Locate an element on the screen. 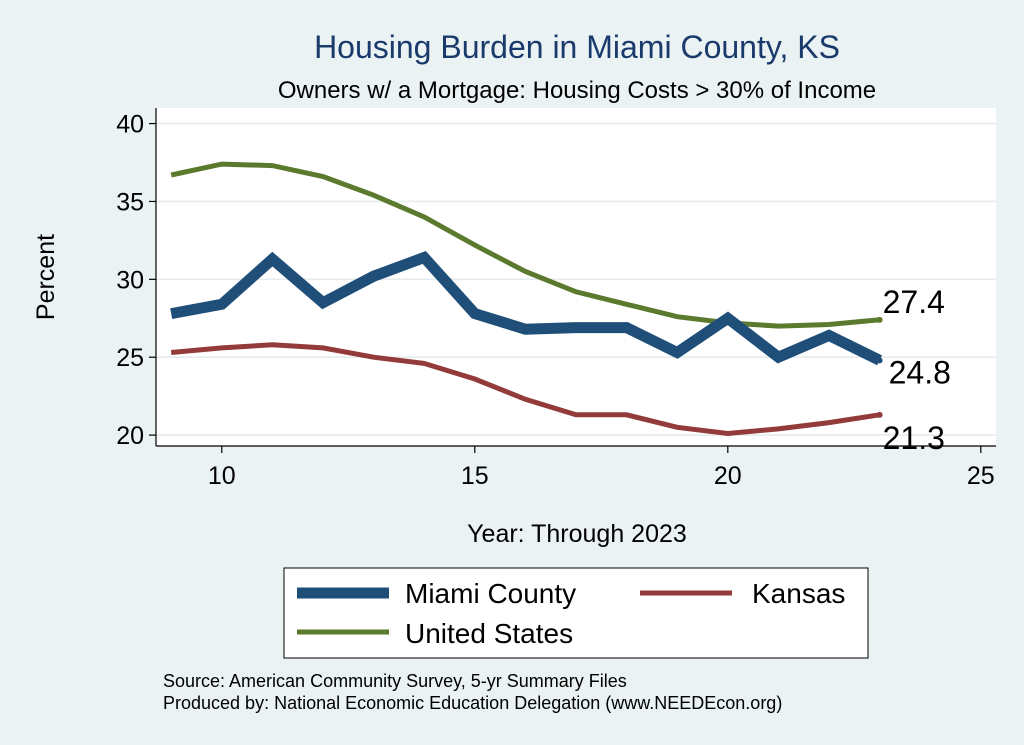  x-tick-label: 10 is located at coordinates (222, 476).